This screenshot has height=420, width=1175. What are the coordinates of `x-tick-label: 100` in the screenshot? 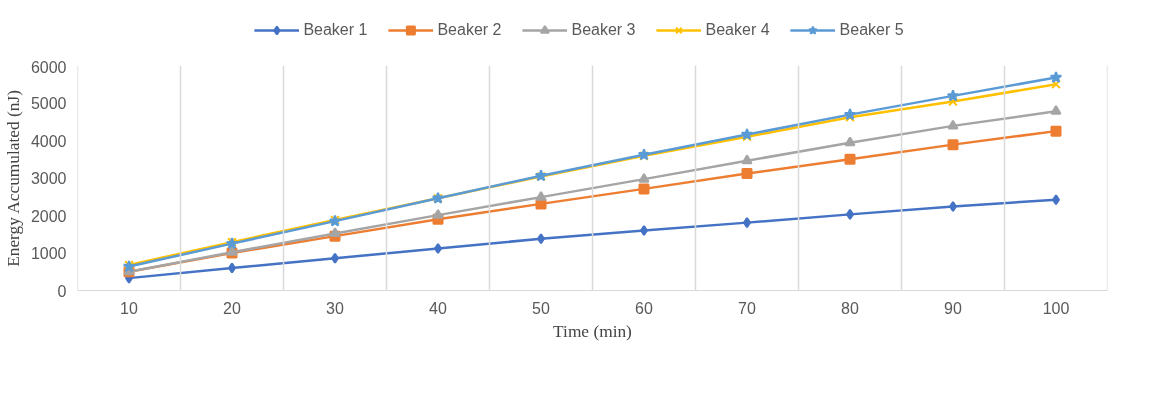 It's located at (1056, 308).